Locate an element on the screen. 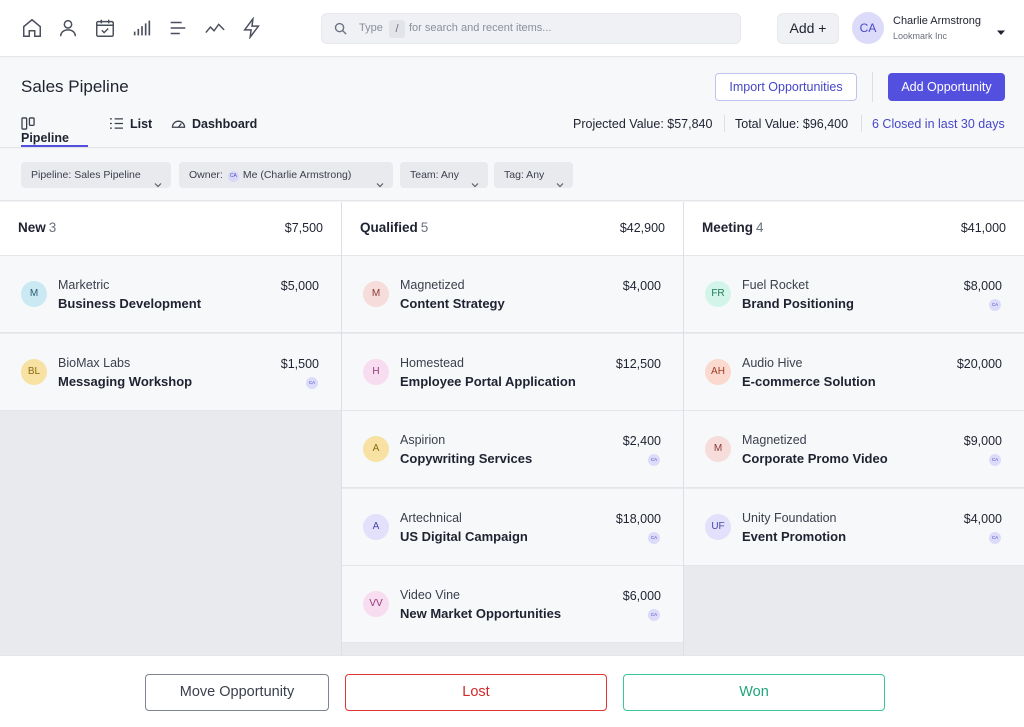  company-name: BioMax Labs is located at coordinates (94, 362).